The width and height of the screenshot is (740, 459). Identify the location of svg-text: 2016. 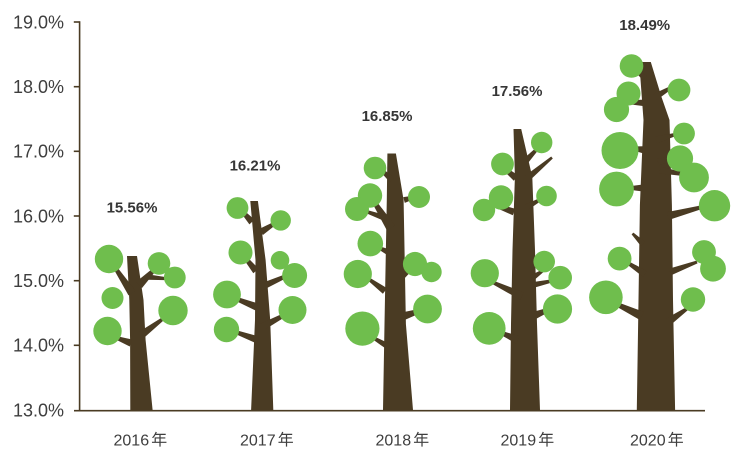
(132, 440).